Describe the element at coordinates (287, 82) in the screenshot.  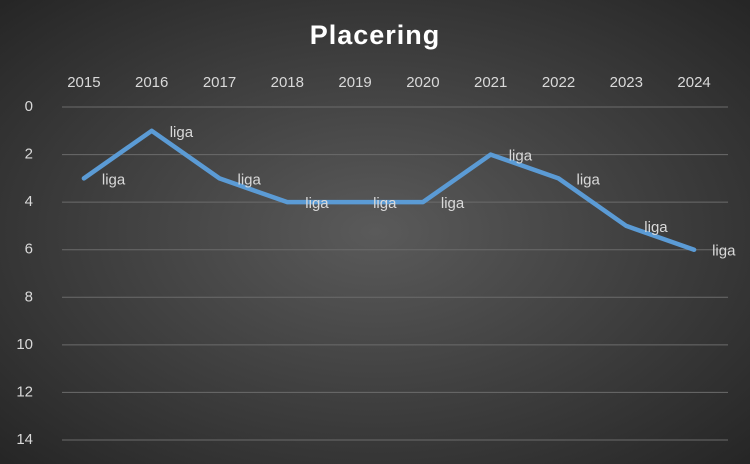
I see `x-tick-label: 2018` at that location.